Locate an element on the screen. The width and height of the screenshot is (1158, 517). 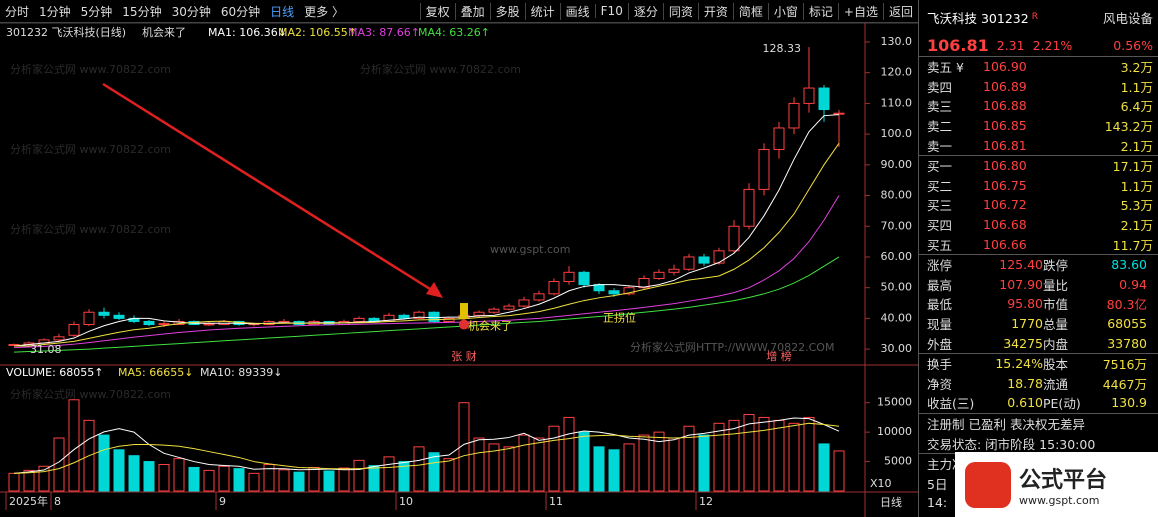
button: 小窗 is located at coordinates (785, 11).